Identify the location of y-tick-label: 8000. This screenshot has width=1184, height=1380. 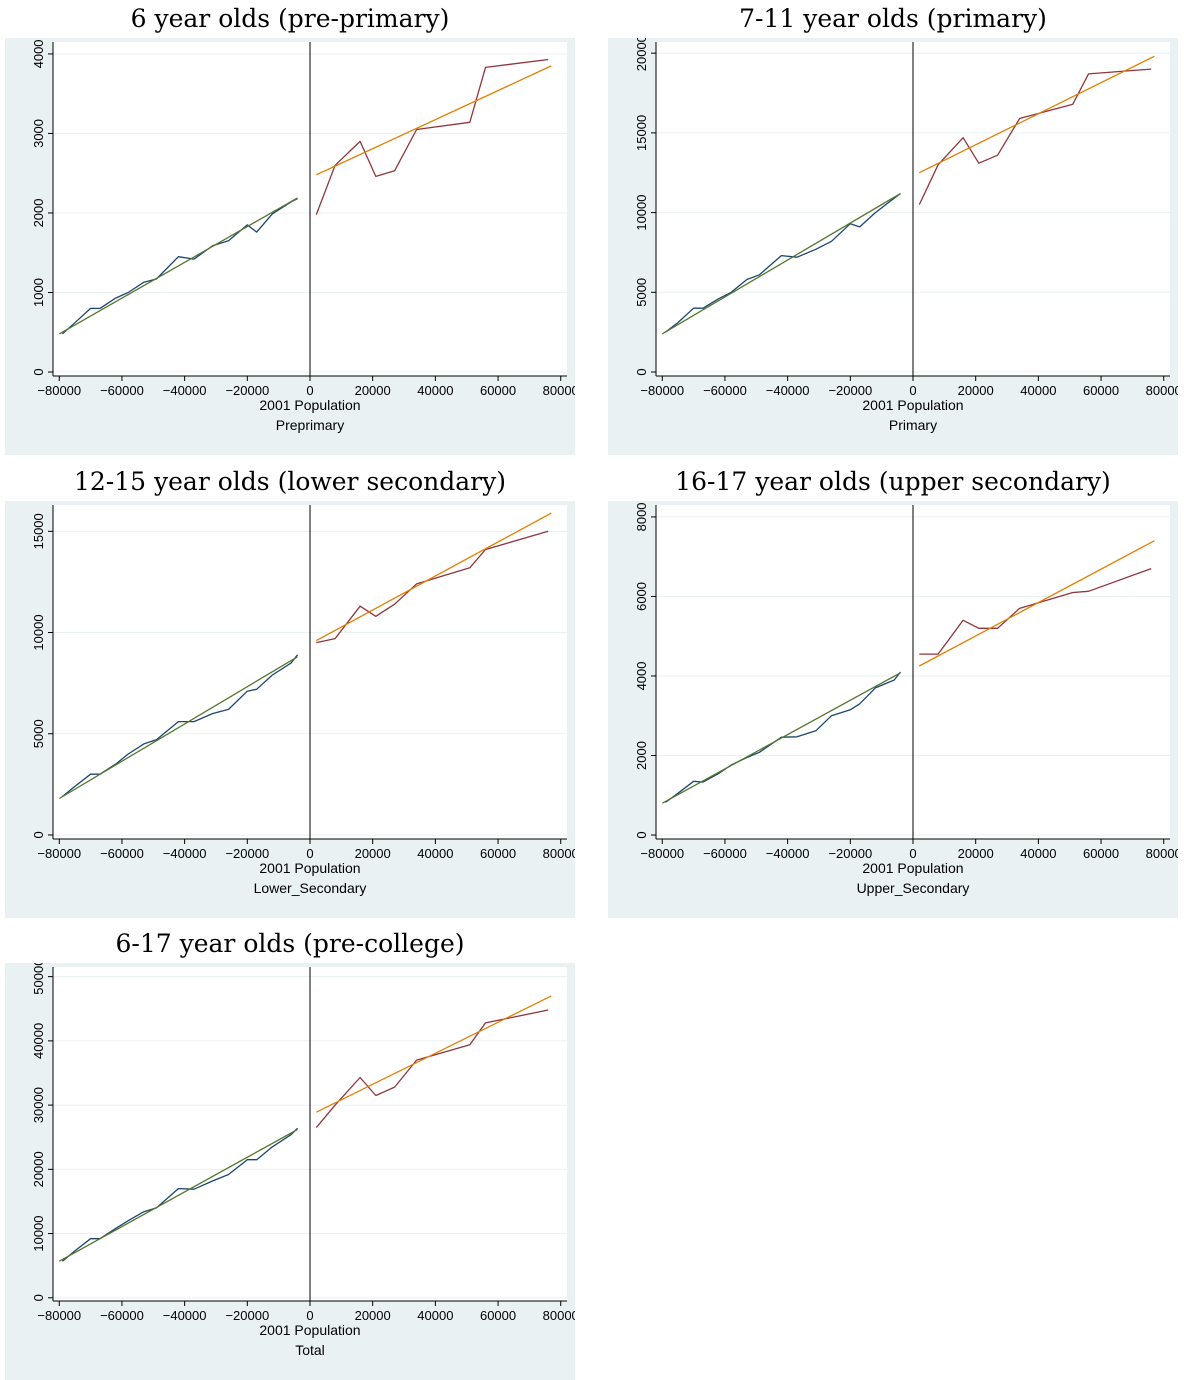
(641, 516).